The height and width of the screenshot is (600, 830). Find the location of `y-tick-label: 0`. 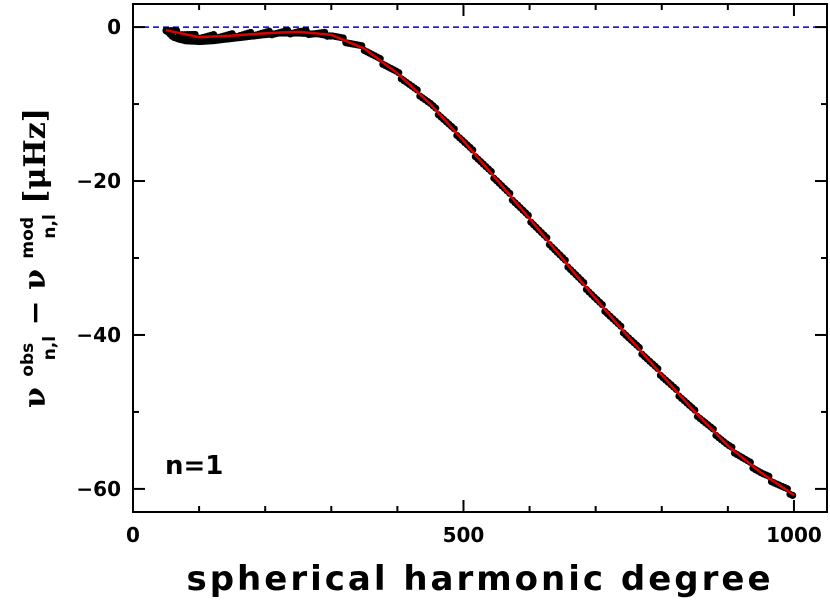

y-tick-label: 0 is located at coordinates (114, 27).